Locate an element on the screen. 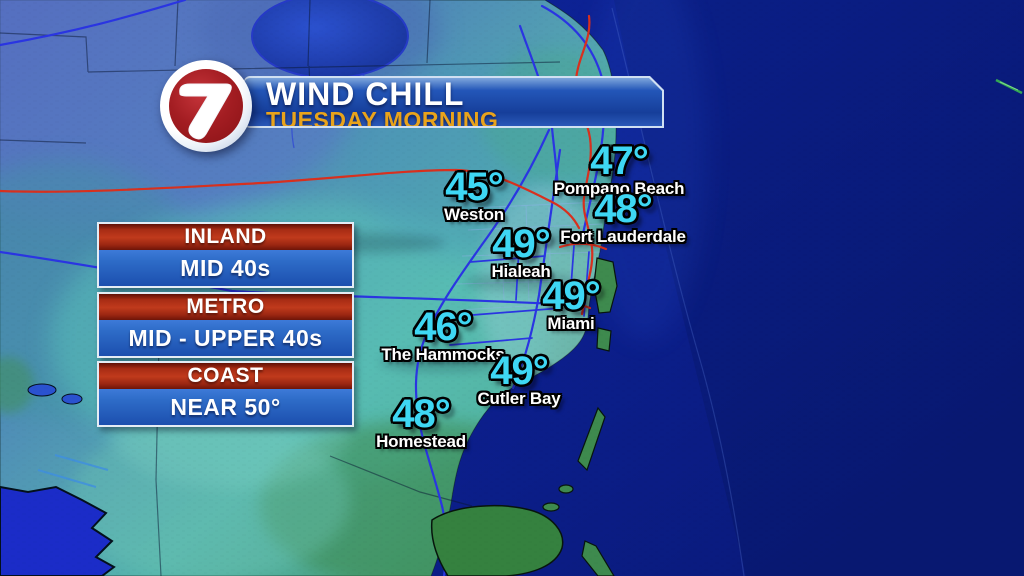 The height and width of the screenshot is (576, 1024). logo-seven-glyph is located at coordinates (205, 111).